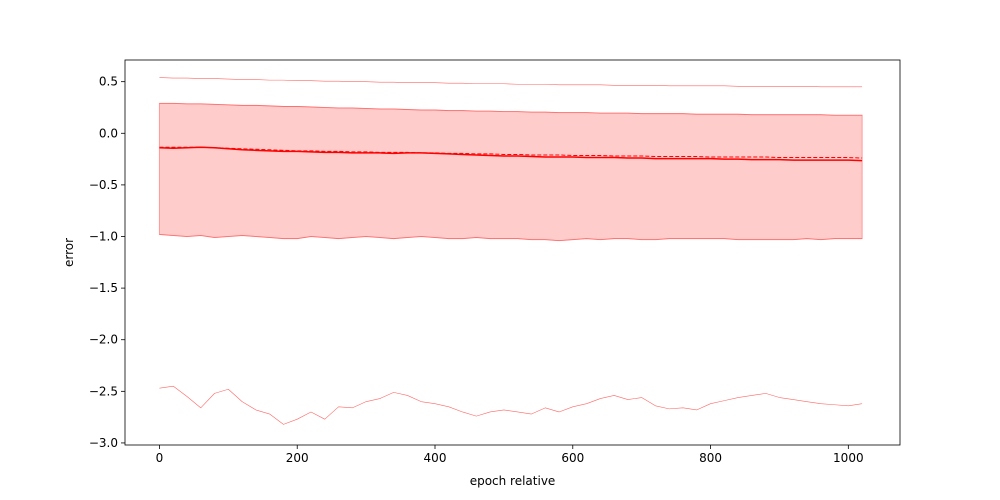  What do you see at coordinates (108, 82) in the screenshot?
I see `y-tick-label: 0.5` at bounding box center [108, 82].